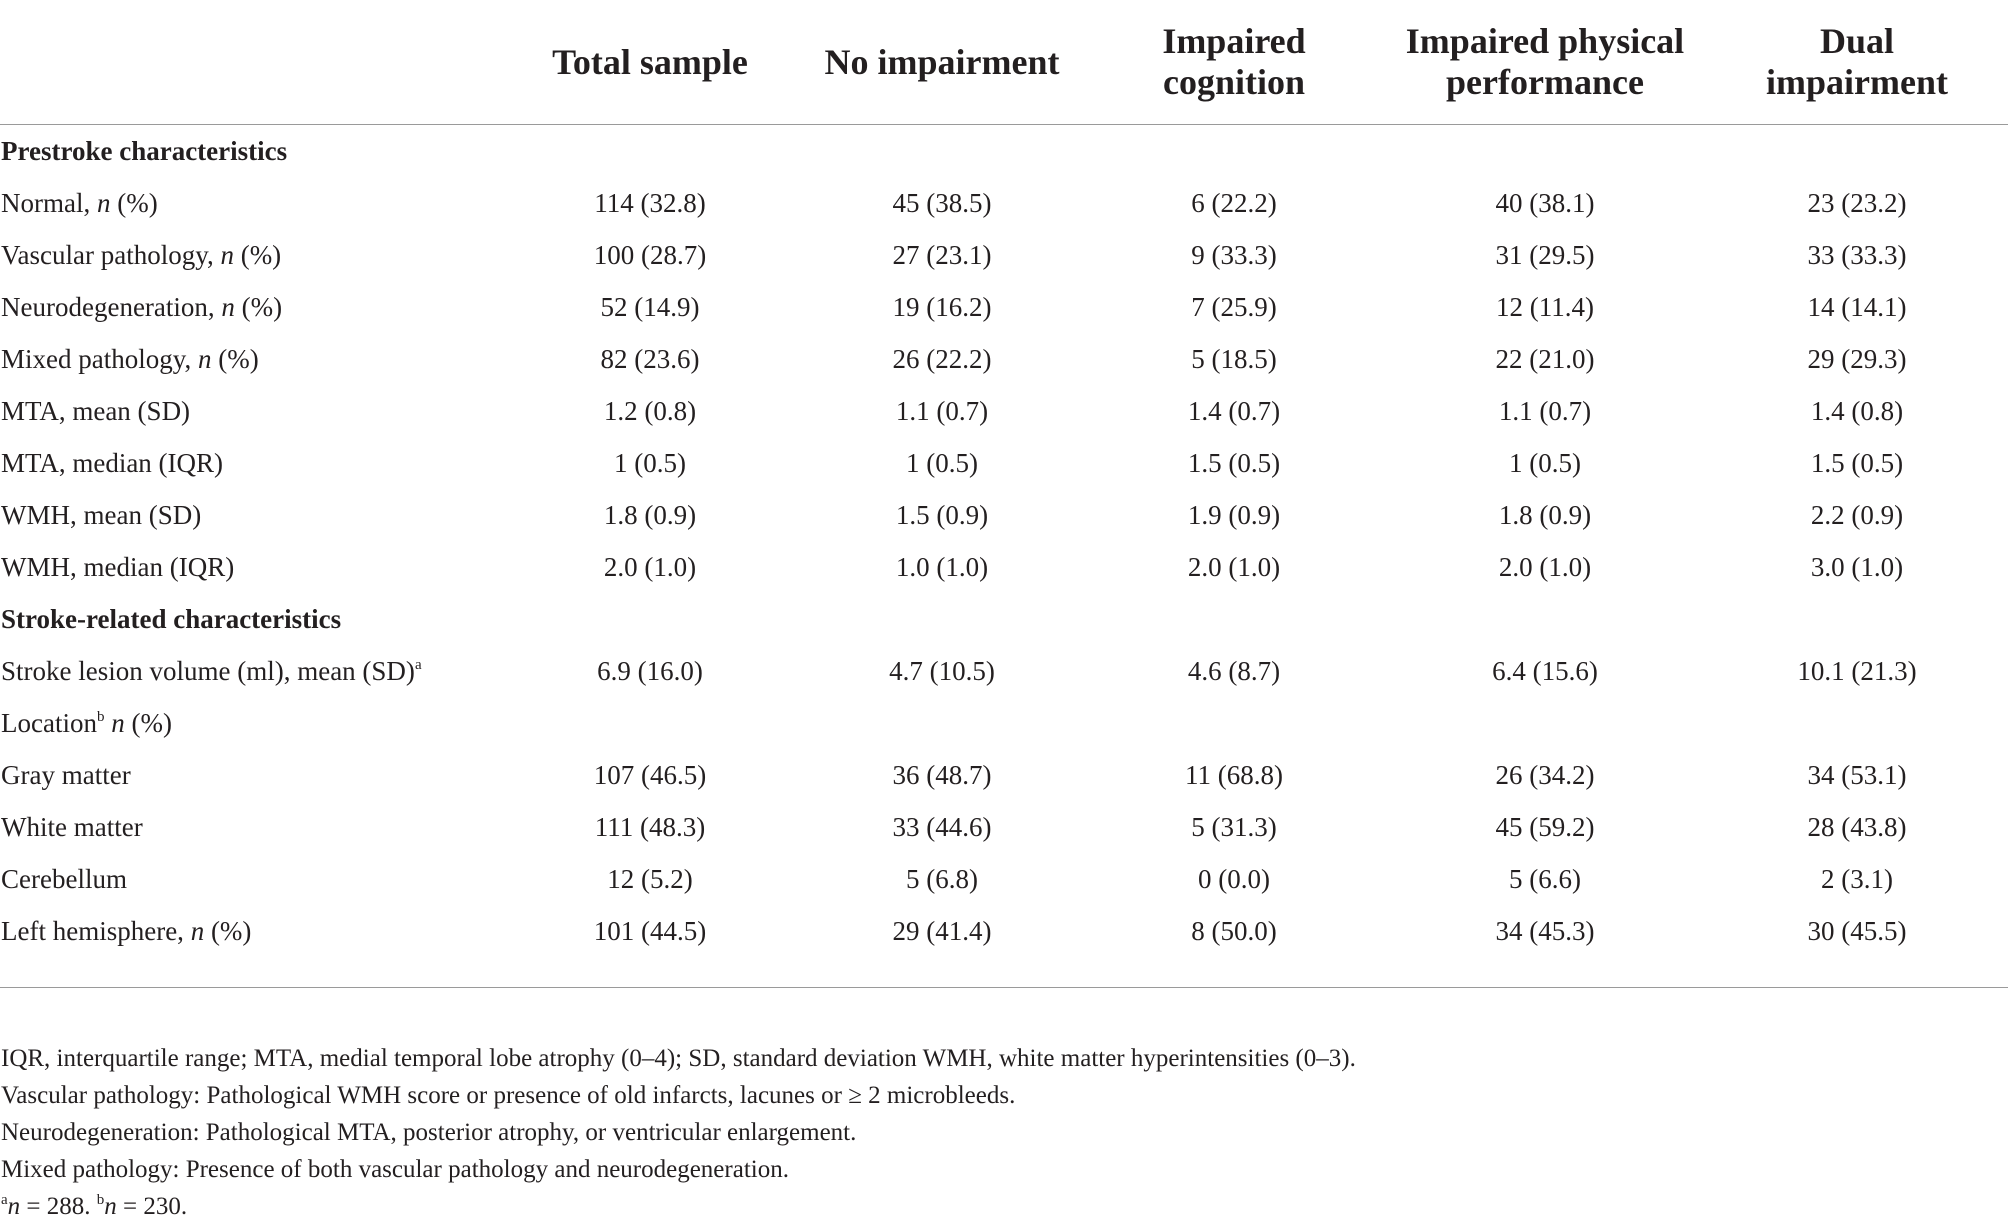 Image resolution: width=2008 pixels, height=1228 pixels. I want to click on header-impaired-cognition-text: Impaired cognition, so click(1234, 61).